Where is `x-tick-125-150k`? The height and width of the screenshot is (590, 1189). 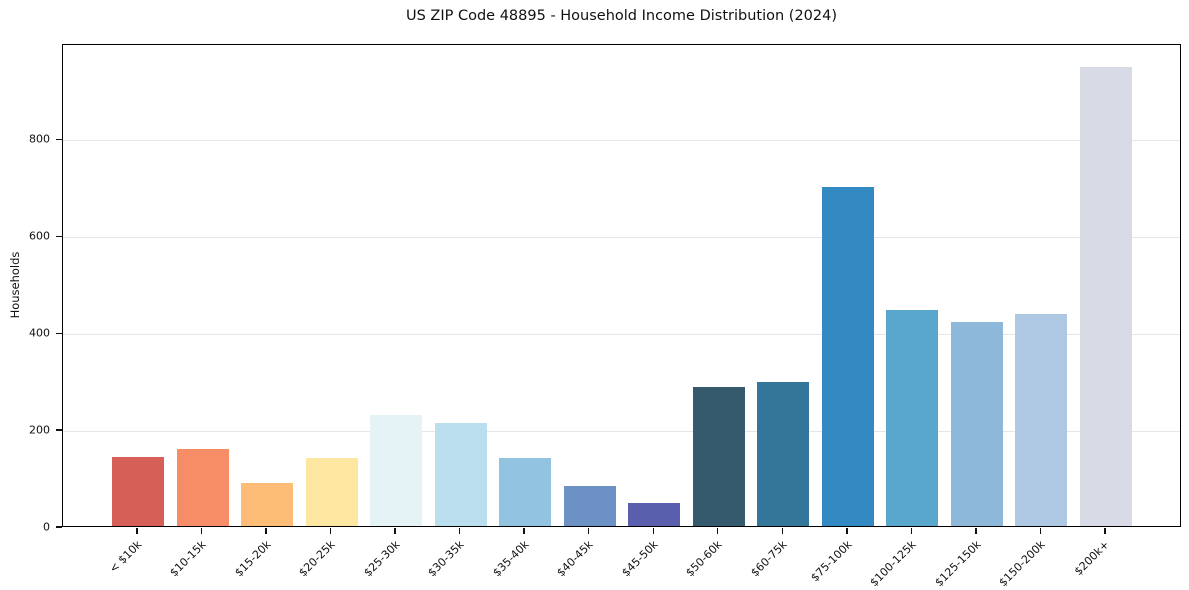
x-tick-125-150k is located at coordinates (976, 531).